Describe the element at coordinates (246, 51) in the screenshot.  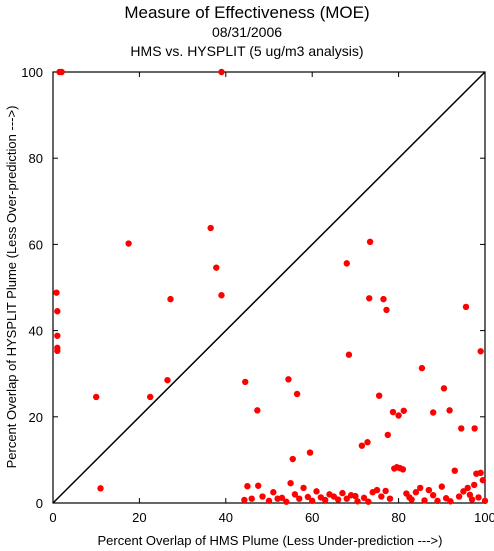
I see `chart-analysis: HMS vs. HYSPLIT (5 ug/m3 analysis)` at that location.